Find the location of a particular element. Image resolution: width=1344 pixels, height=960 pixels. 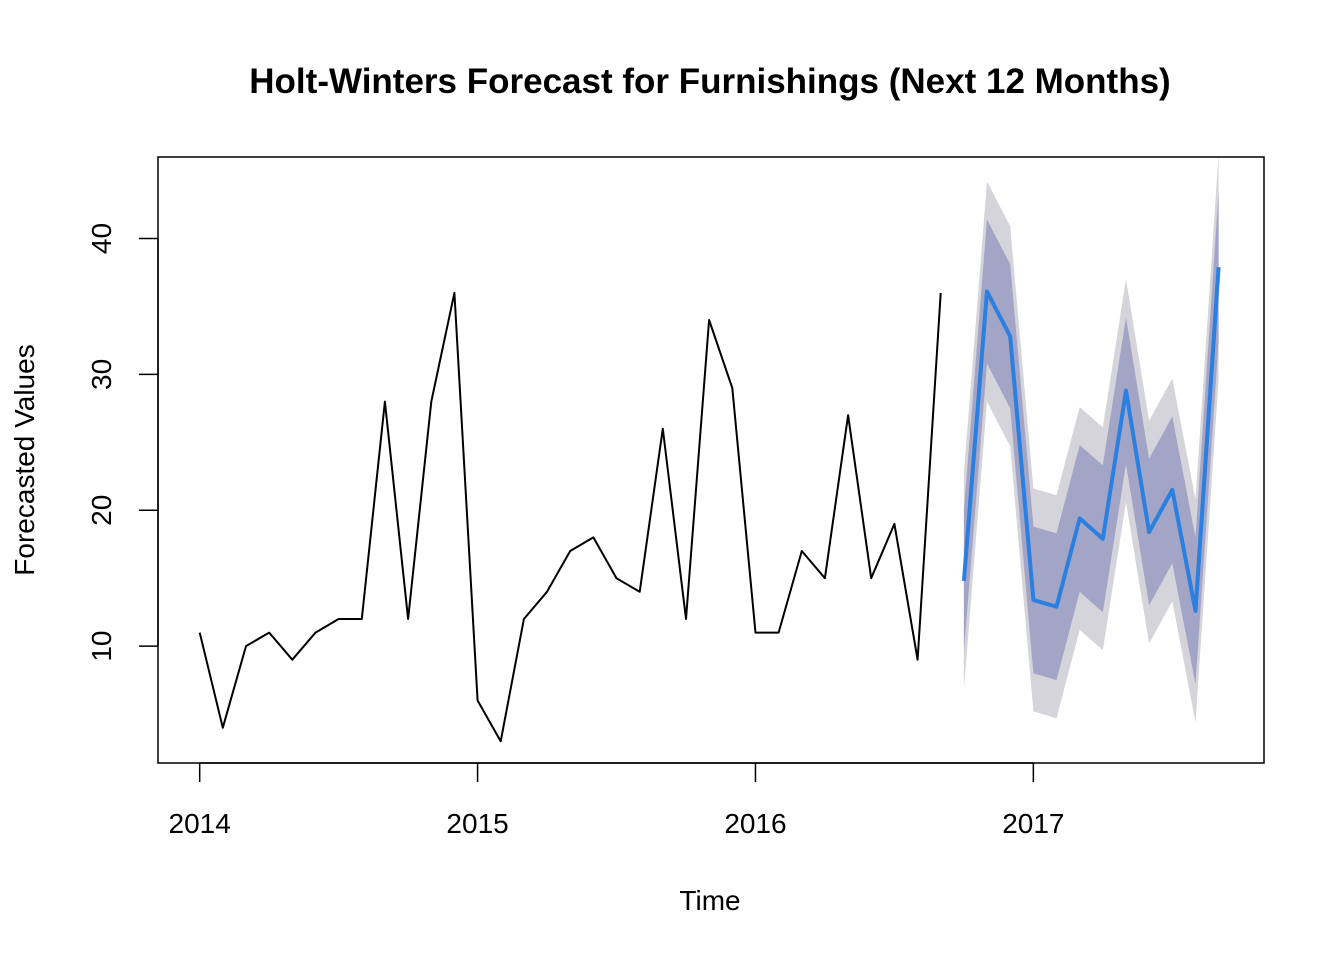

x-axis: 2014 2015 2016 2017 is located at coordinates (617, 800).